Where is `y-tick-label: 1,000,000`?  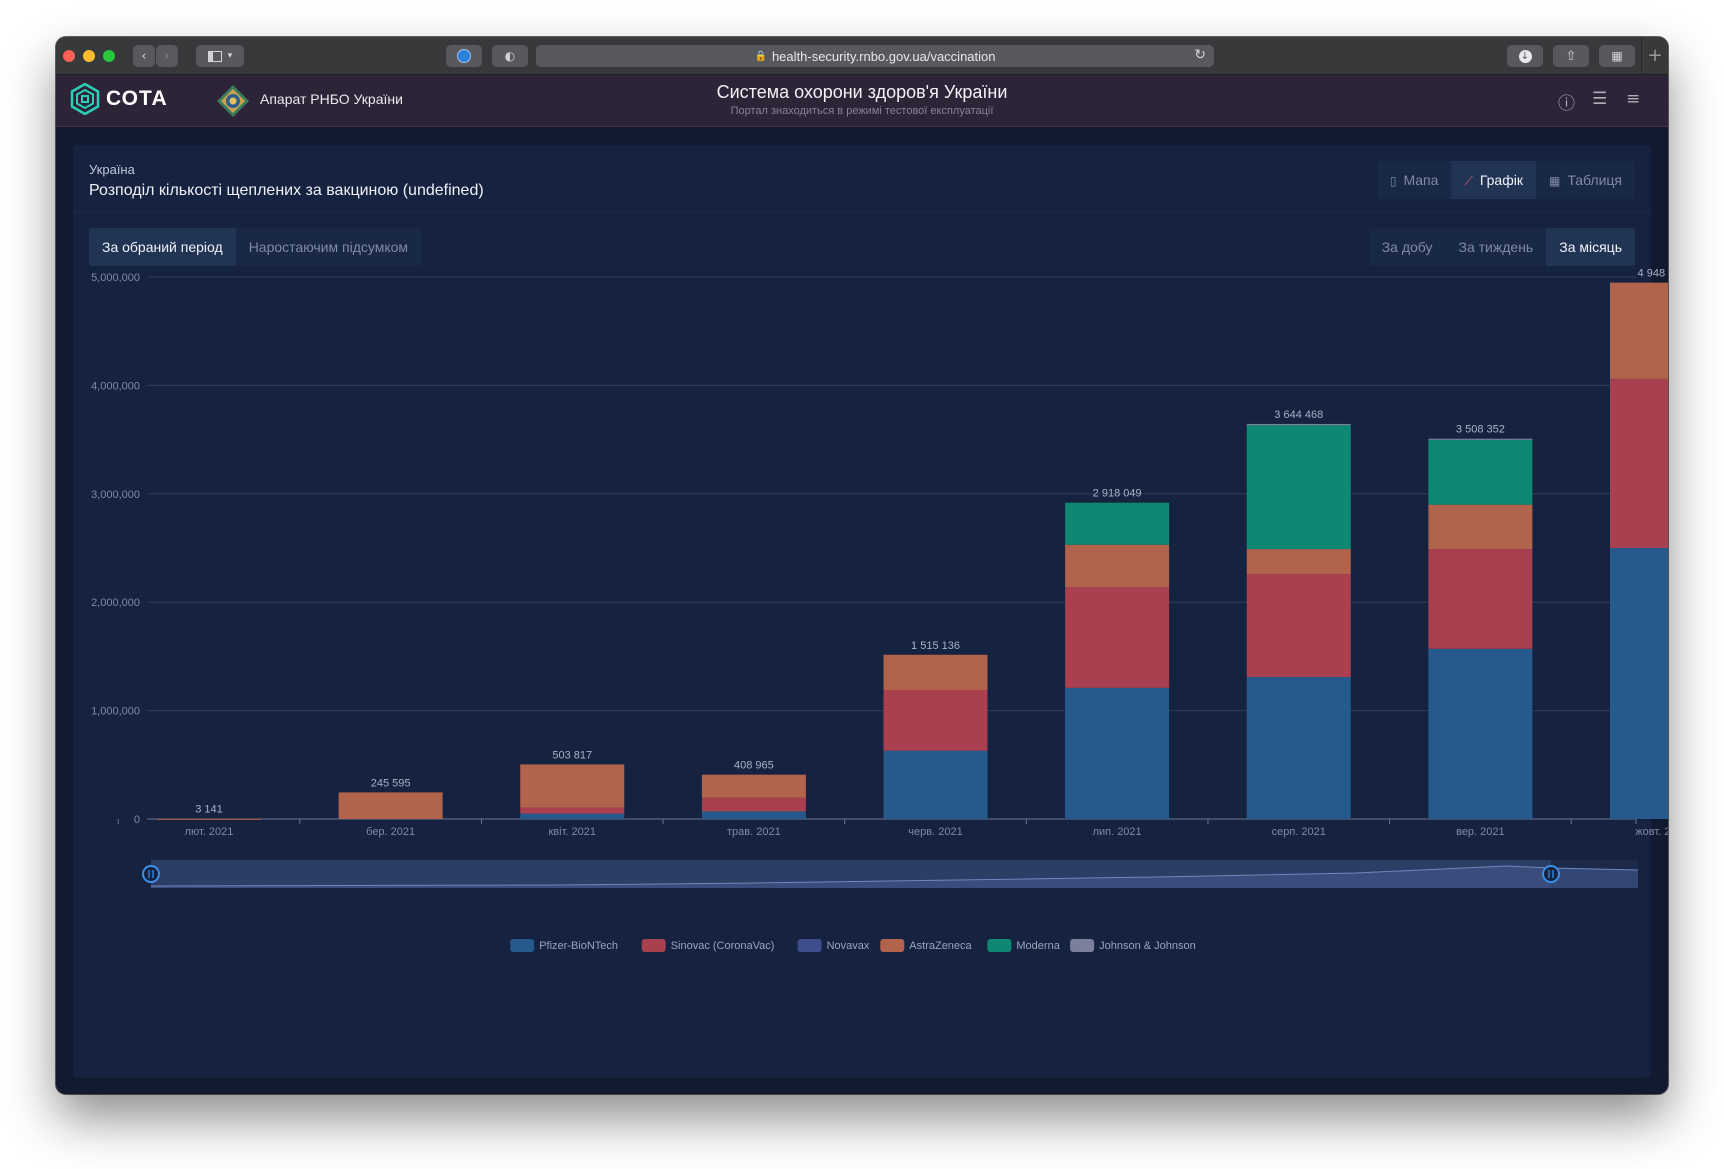 y-tick-label: 1,000,000 is located at coordinates (115, 712).